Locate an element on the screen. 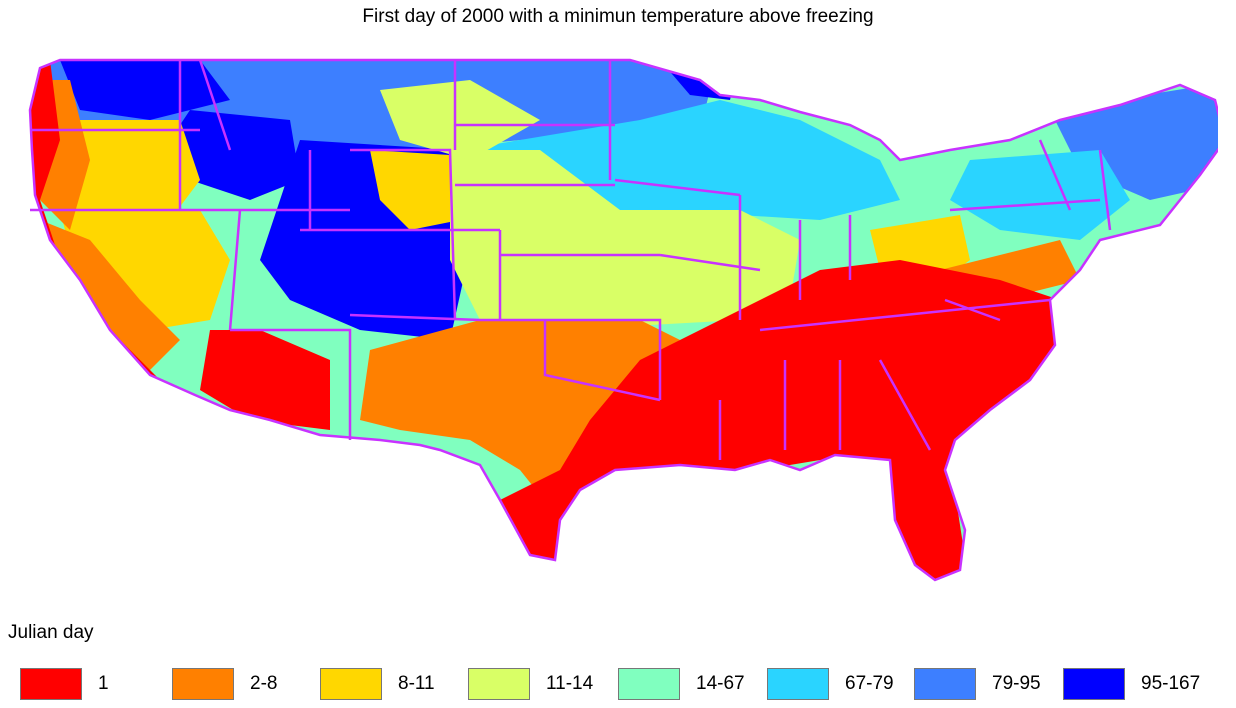 This screenshot has height=708, width=1236. legend-item-11-14: 11-14 is located at coordinates (530, 684).